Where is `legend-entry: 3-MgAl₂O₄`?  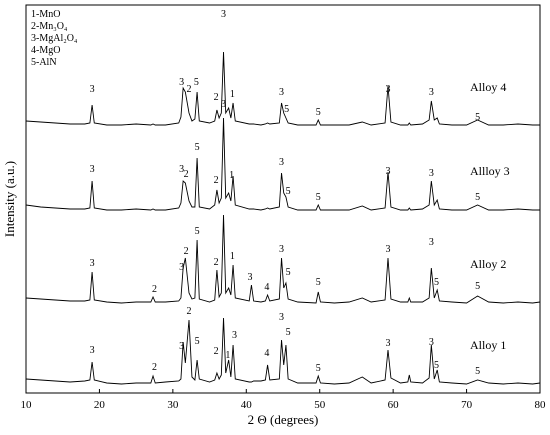
legend-entry: 3-MgAl₂O₄ is located at coordinates (54, 38).